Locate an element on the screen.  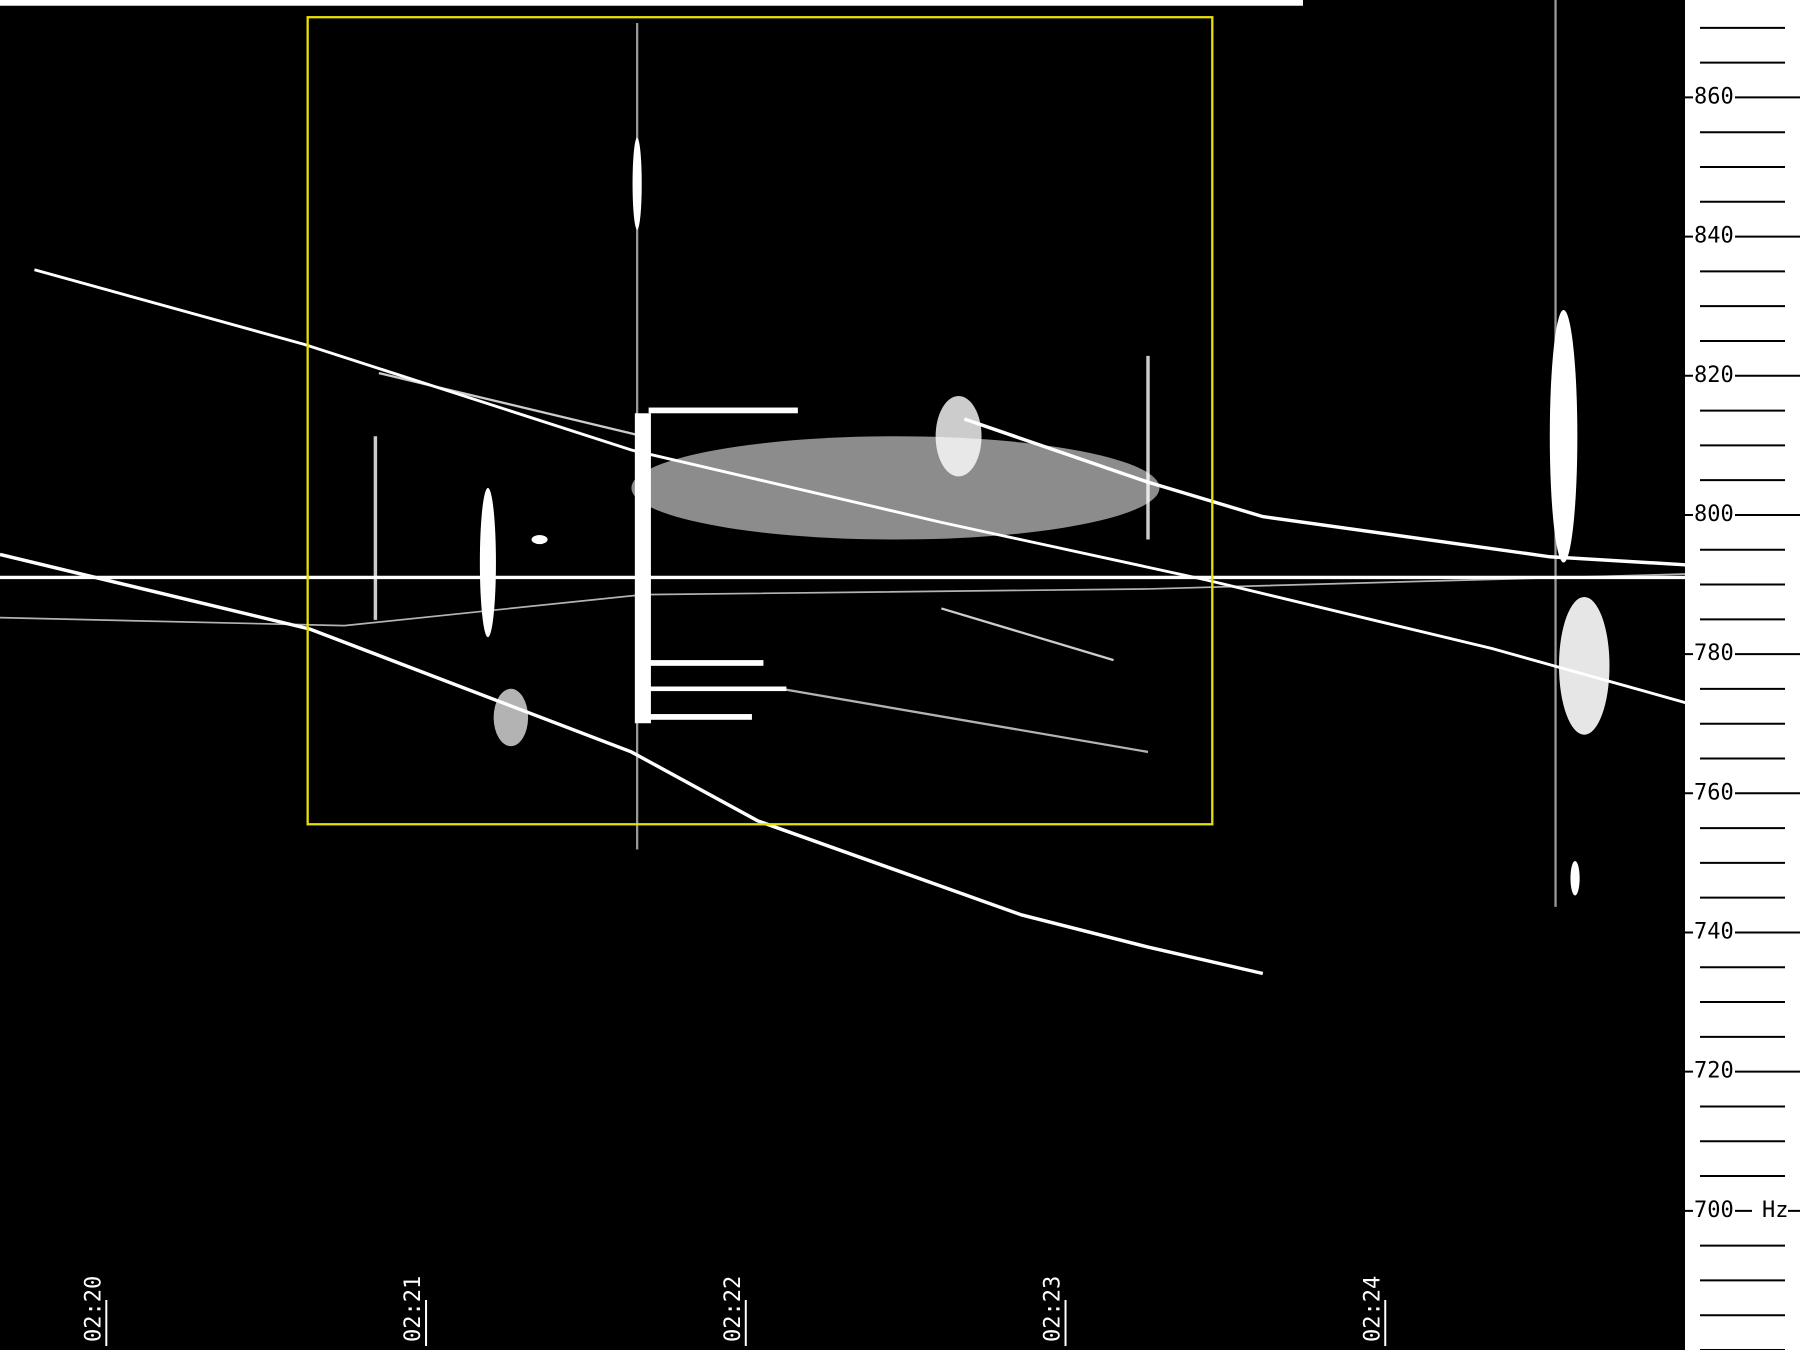
y-unit-bg is located at coordinates (1770, 1210).